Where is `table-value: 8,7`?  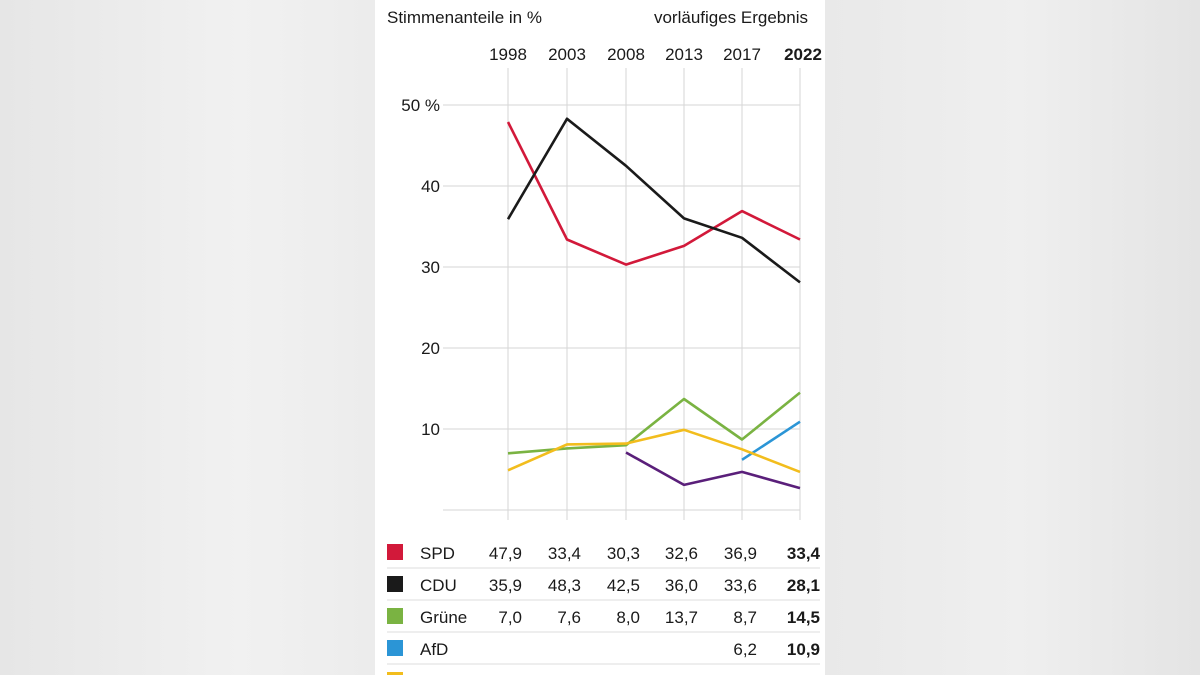 table-value: 8,7 is located at coordinates (745, 617).